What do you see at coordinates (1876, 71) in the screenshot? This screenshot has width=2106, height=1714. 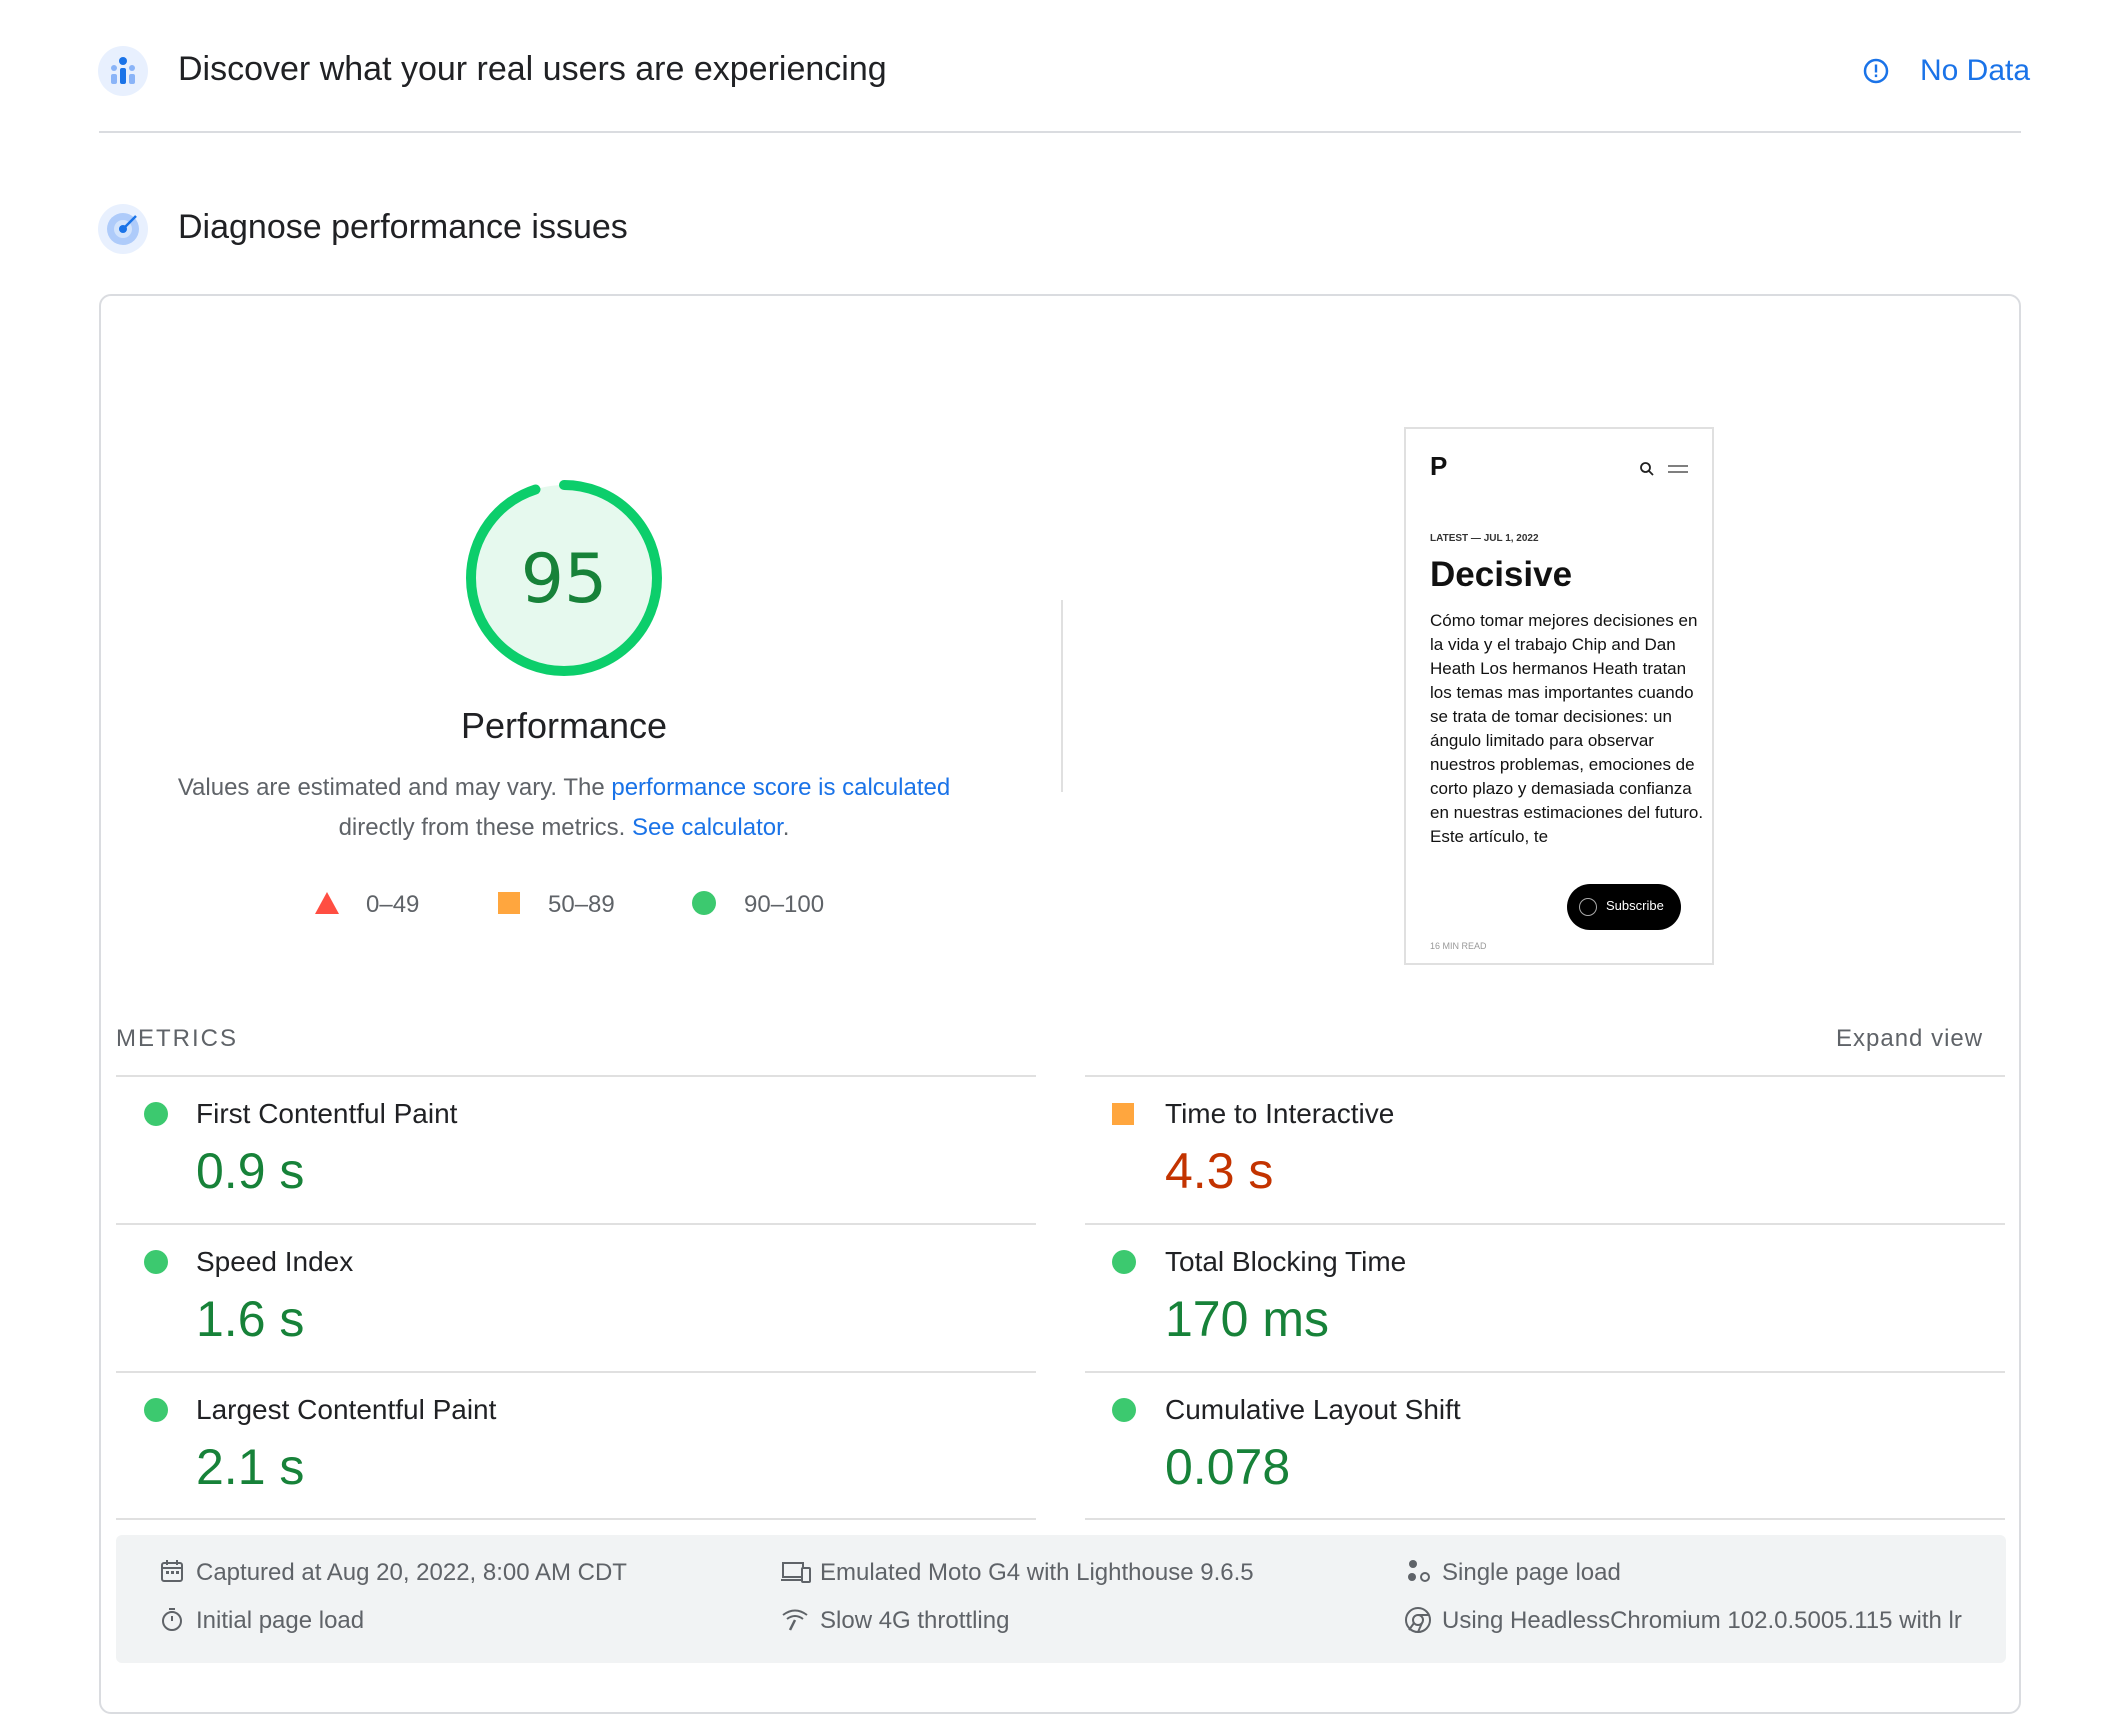 I see `info-icon` at bounding box center [1876, 71].